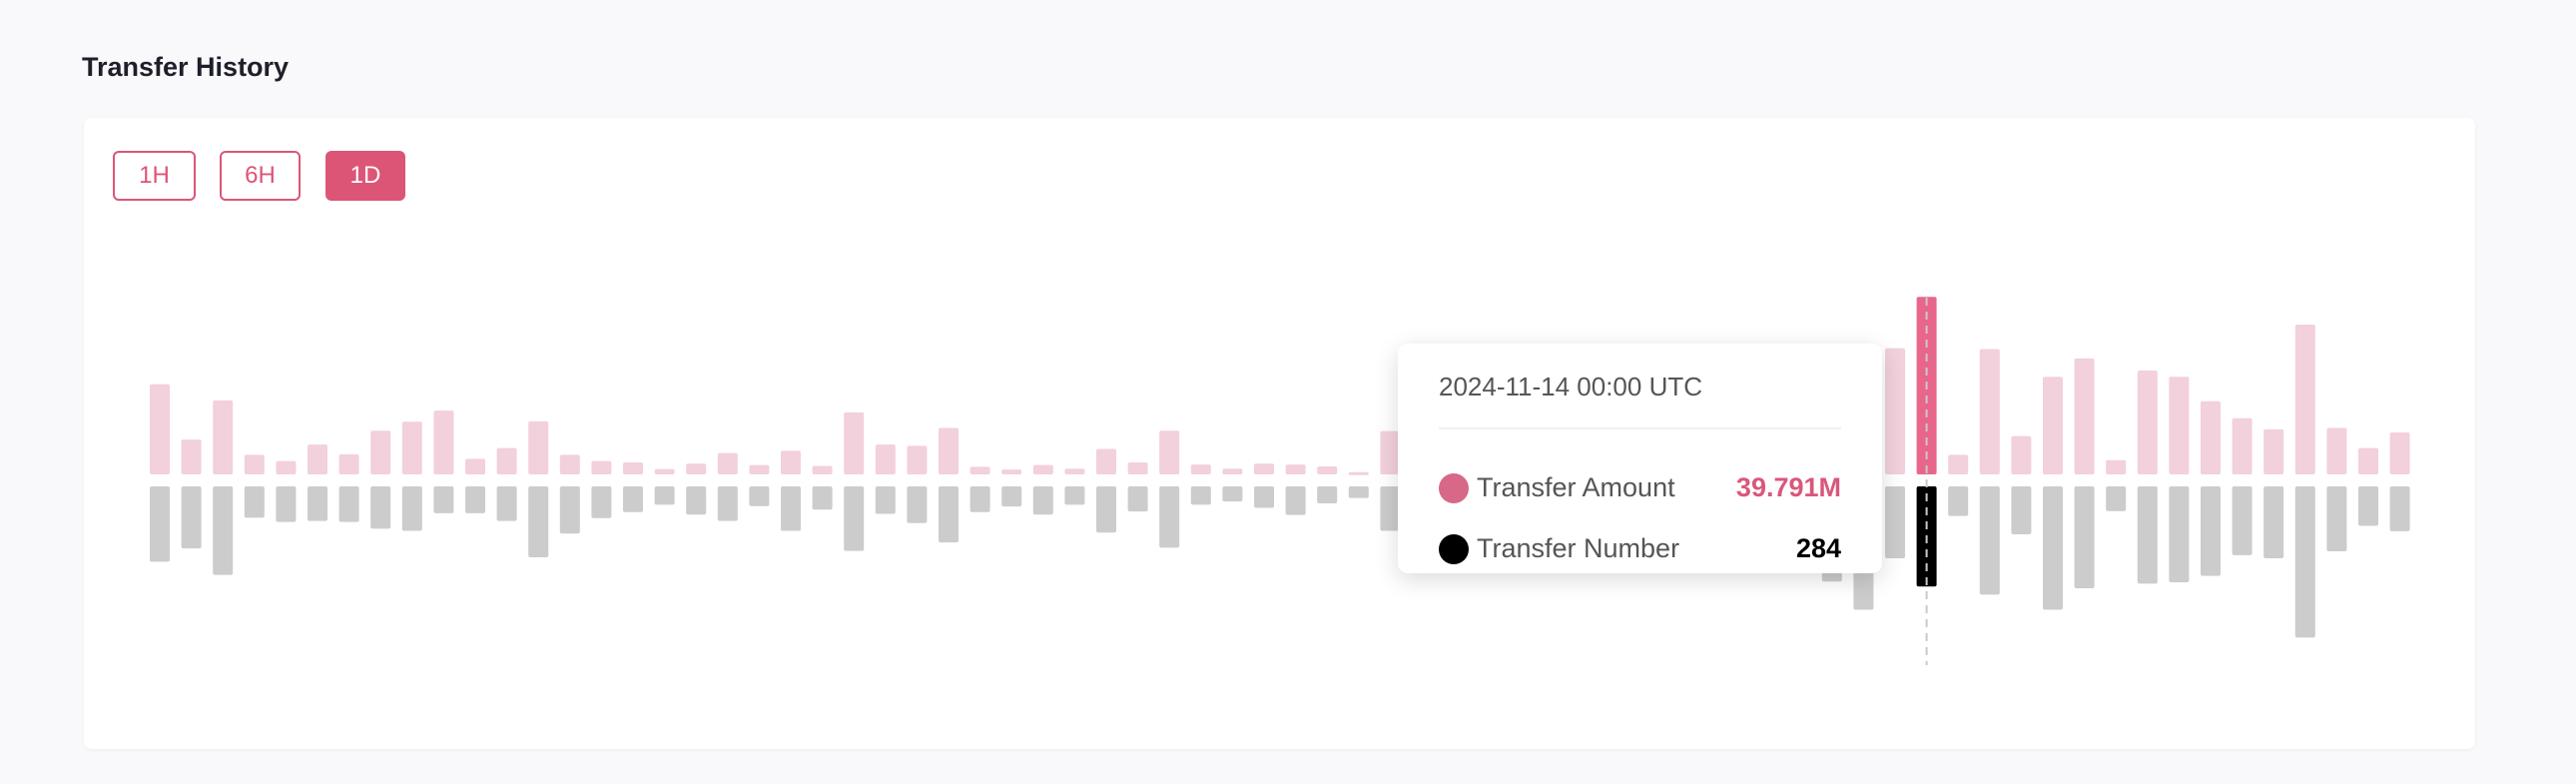 The width and height of the screenshot is (2576, 784). I want to click on range-button-6h: 6H, so click(260, 176).